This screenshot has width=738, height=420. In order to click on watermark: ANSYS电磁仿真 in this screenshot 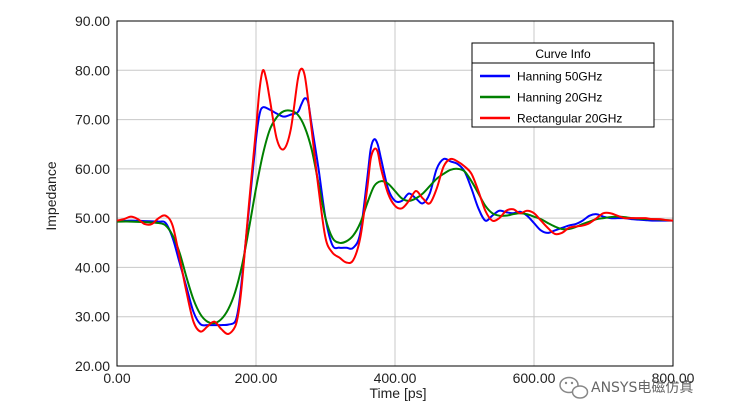, I will do `click(626, 387)`.